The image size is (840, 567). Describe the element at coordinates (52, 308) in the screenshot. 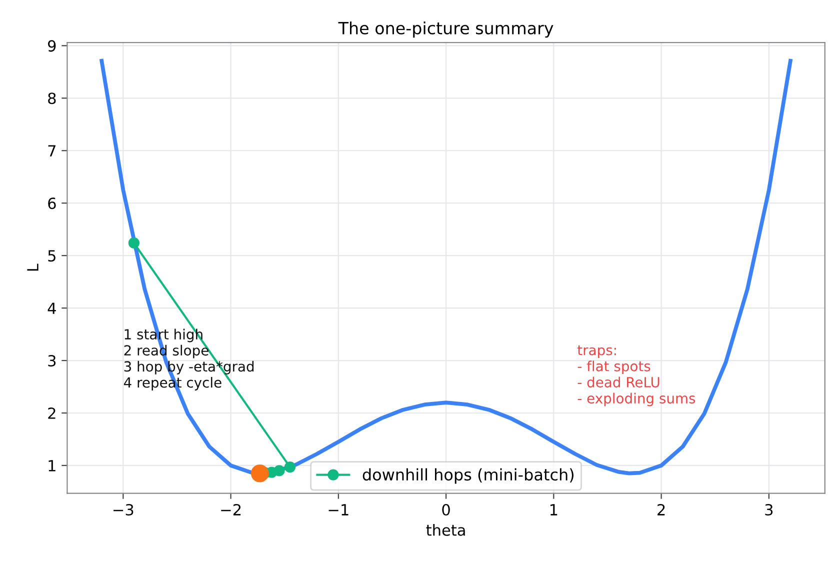

I see `y-tick-label: 4` at that location.